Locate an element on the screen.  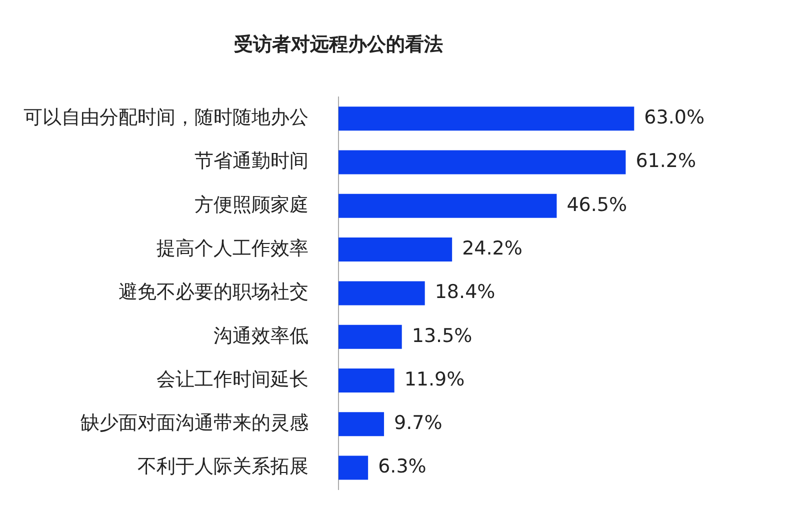
y-tick-label: 可以自由分配时间，随时随地办公 is located at coordinates (166, 117).